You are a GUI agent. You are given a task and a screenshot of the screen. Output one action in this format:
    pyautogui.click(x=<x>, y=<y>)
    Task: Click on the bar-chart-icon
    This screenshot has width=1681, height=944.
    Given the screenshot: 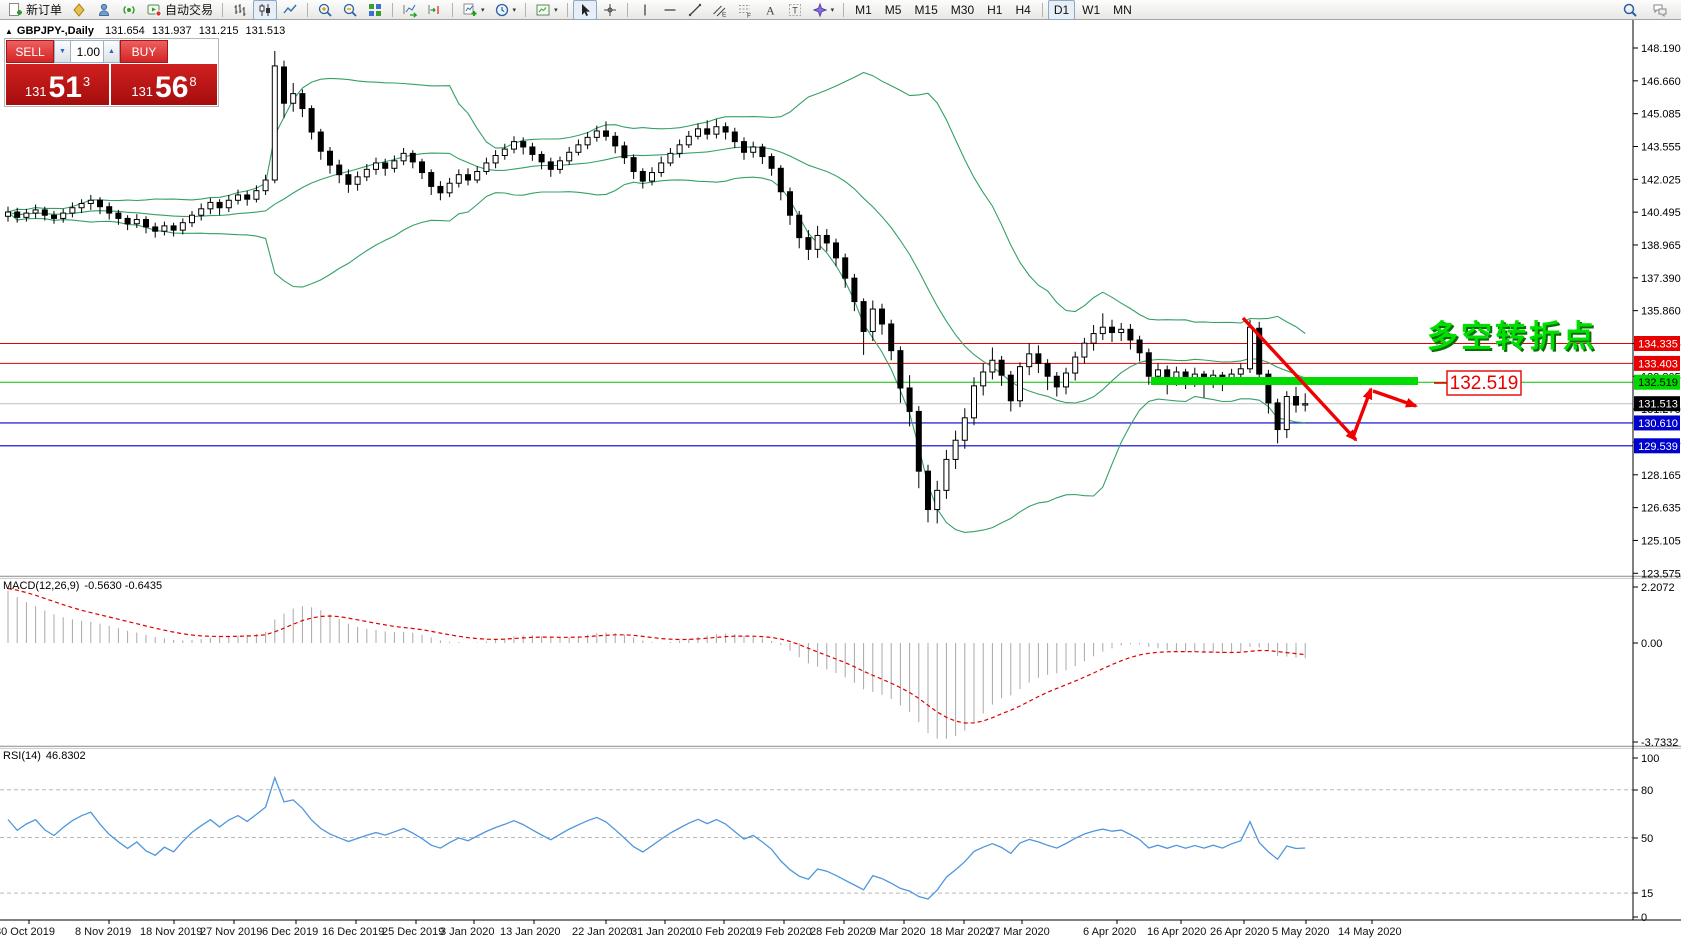 What is the action you would take?
    pyautogui.click(x=240, y=10)
    